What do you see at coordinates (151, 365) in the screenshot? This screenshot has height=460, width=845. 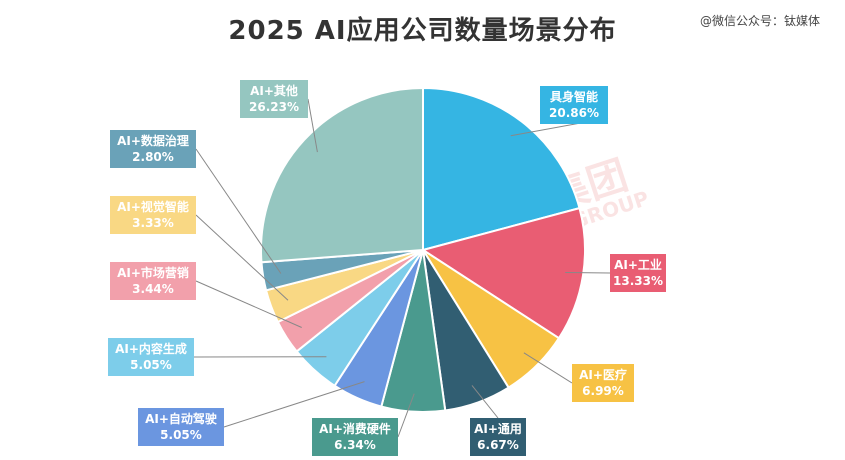 I see `slice-label-value-6: 5.05%` at bounding box center [151, 365].